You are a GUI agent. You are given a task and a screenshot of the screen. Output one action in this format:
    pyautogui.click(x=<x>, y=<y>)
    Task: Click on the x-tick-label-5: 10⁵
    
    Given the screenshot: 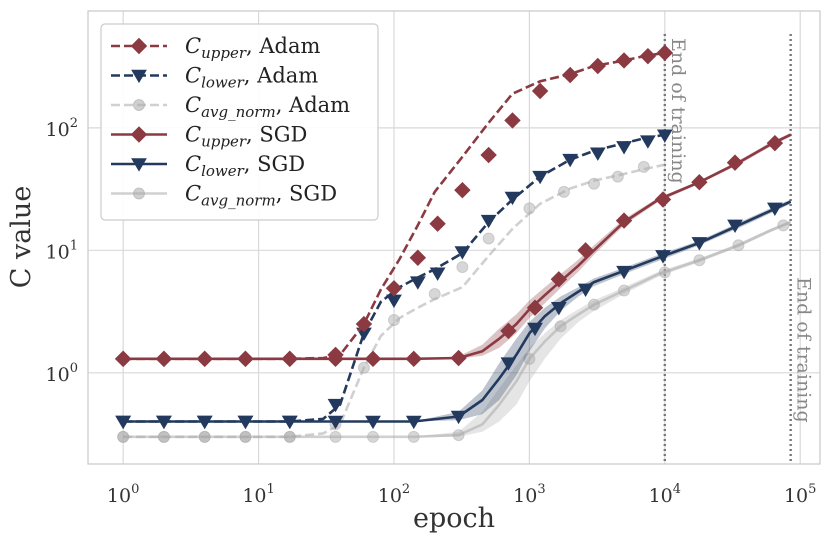 What is the action you would take?
    pyautogui.click(x=800, y=494)
    